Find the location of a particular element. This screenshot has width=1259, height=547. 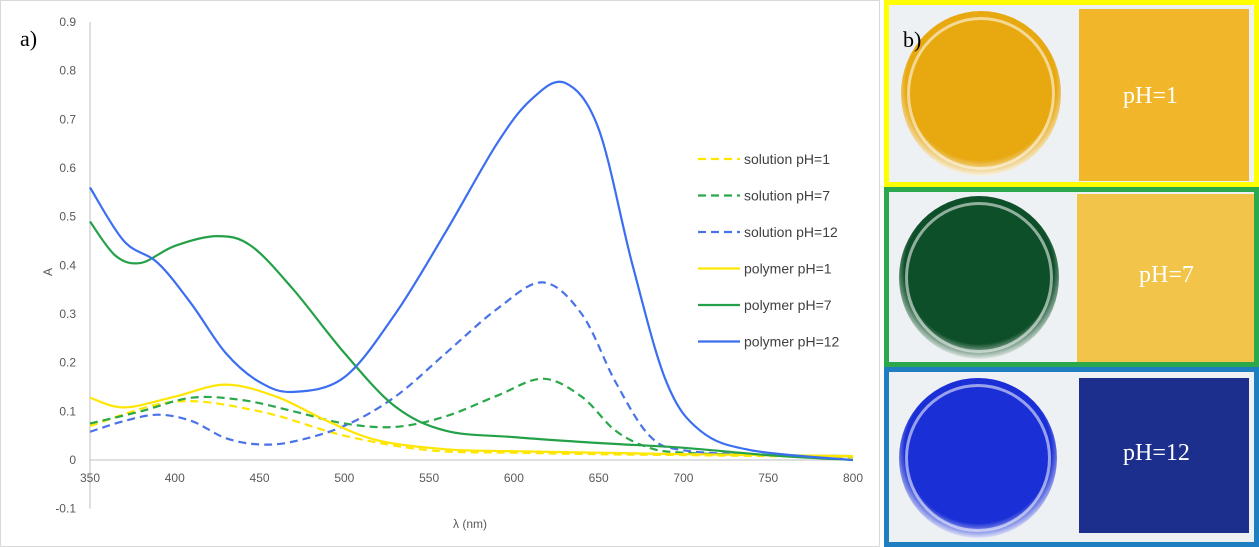

panel-a-label: a) is located at coordinates (28, 38).